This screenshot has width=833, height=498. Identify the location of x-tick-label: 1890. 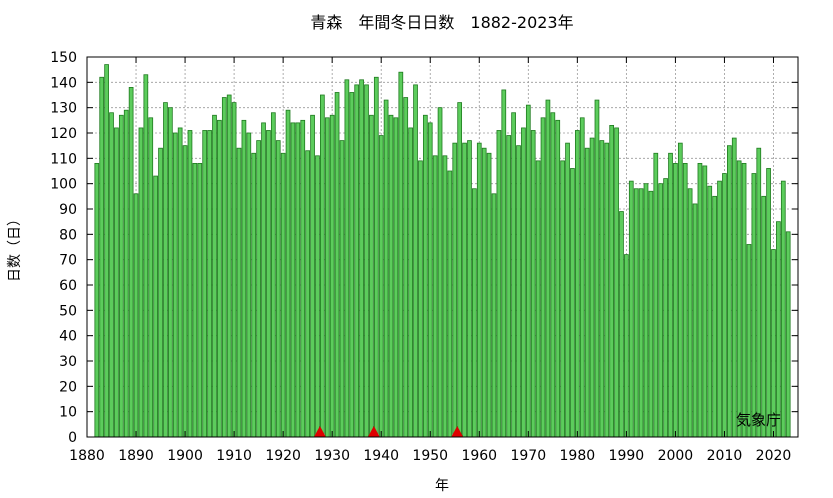
(136, 456).